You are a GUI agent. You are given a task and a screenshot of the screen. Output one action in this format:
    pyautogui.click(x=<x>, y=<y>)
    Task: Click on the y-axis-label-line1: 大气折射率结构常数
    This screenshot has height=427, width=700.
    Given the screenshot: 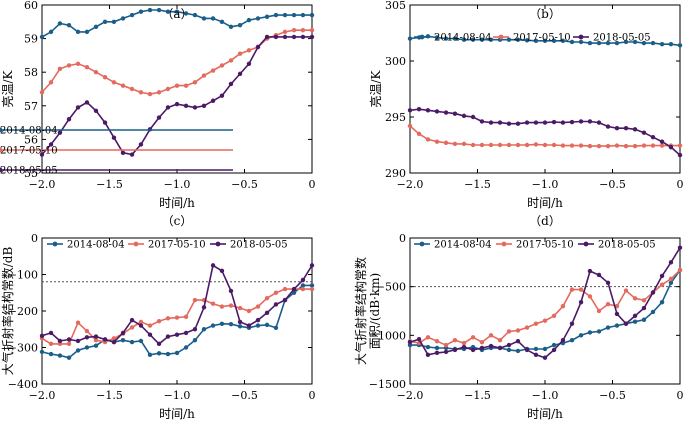 What is the action you would take?
    pyautogui.click(x=360, y=311)
    